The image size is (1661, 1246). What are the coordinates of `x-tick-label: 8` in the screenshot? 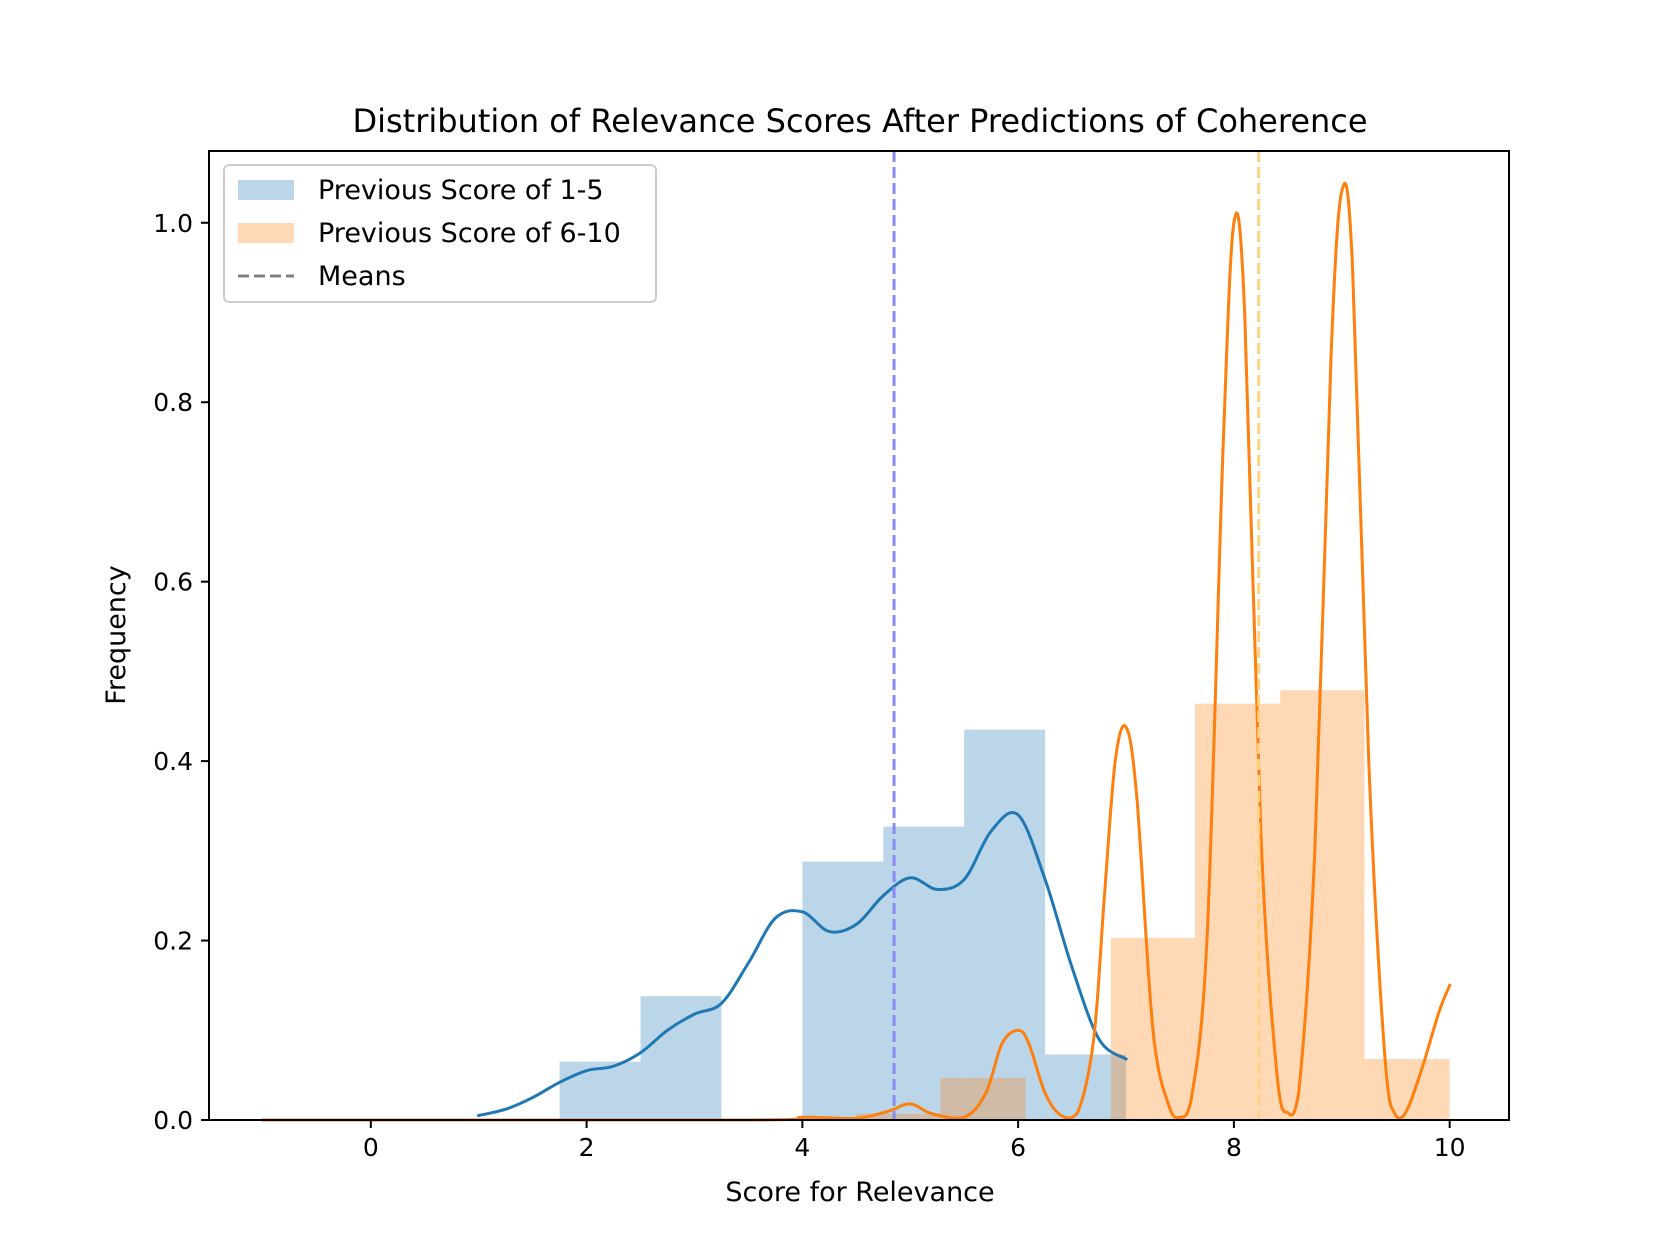 It's located at (1234, 1147).